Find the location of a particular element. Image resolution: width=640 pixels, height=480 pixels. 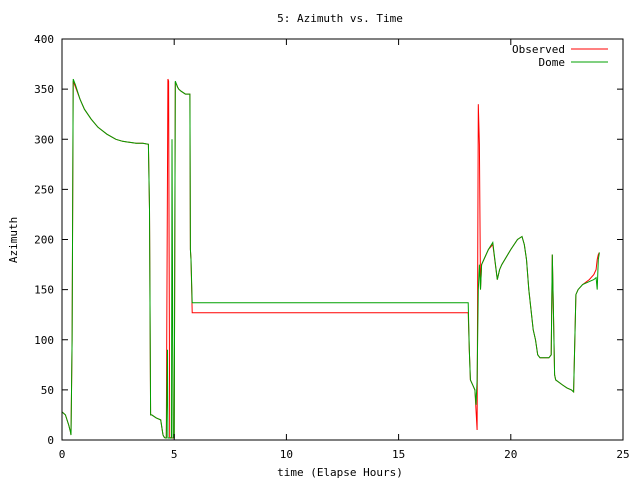

chart-title: 5: Azimuth vs. Time is located at coordinates (340, 18).